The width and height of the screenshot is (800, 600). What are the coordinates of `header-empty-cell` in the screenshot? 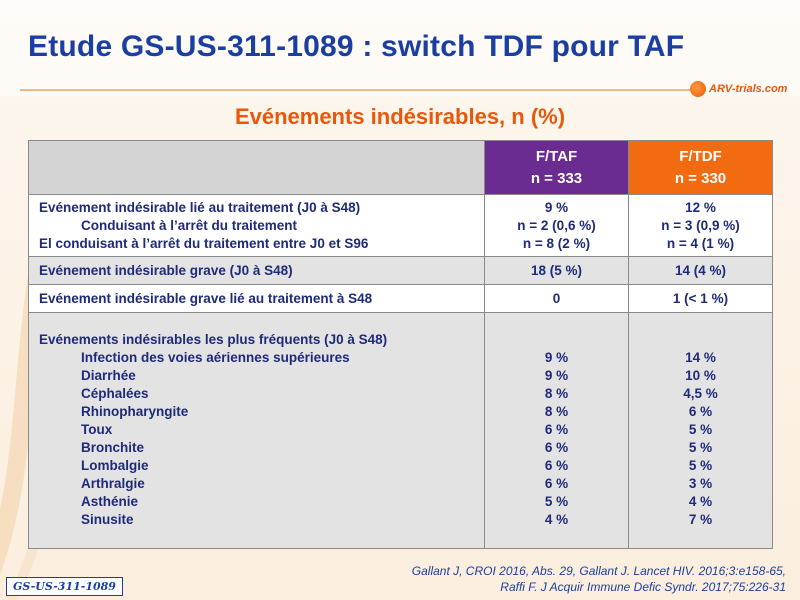 It's located at (256, 167).